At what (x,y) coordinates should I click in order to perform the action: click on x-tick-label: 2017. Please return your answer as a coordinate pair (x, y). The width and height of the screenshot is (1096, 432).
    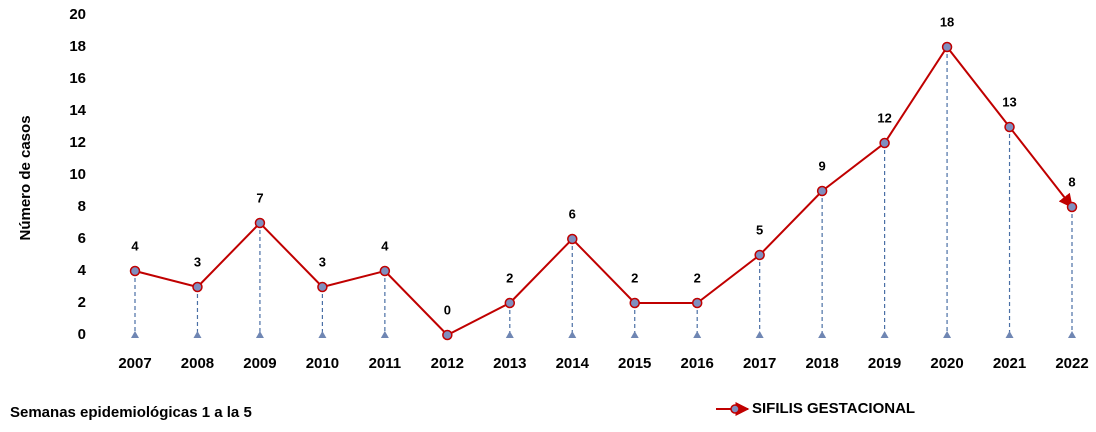
    Looking at the image, I should click on (759, 363).